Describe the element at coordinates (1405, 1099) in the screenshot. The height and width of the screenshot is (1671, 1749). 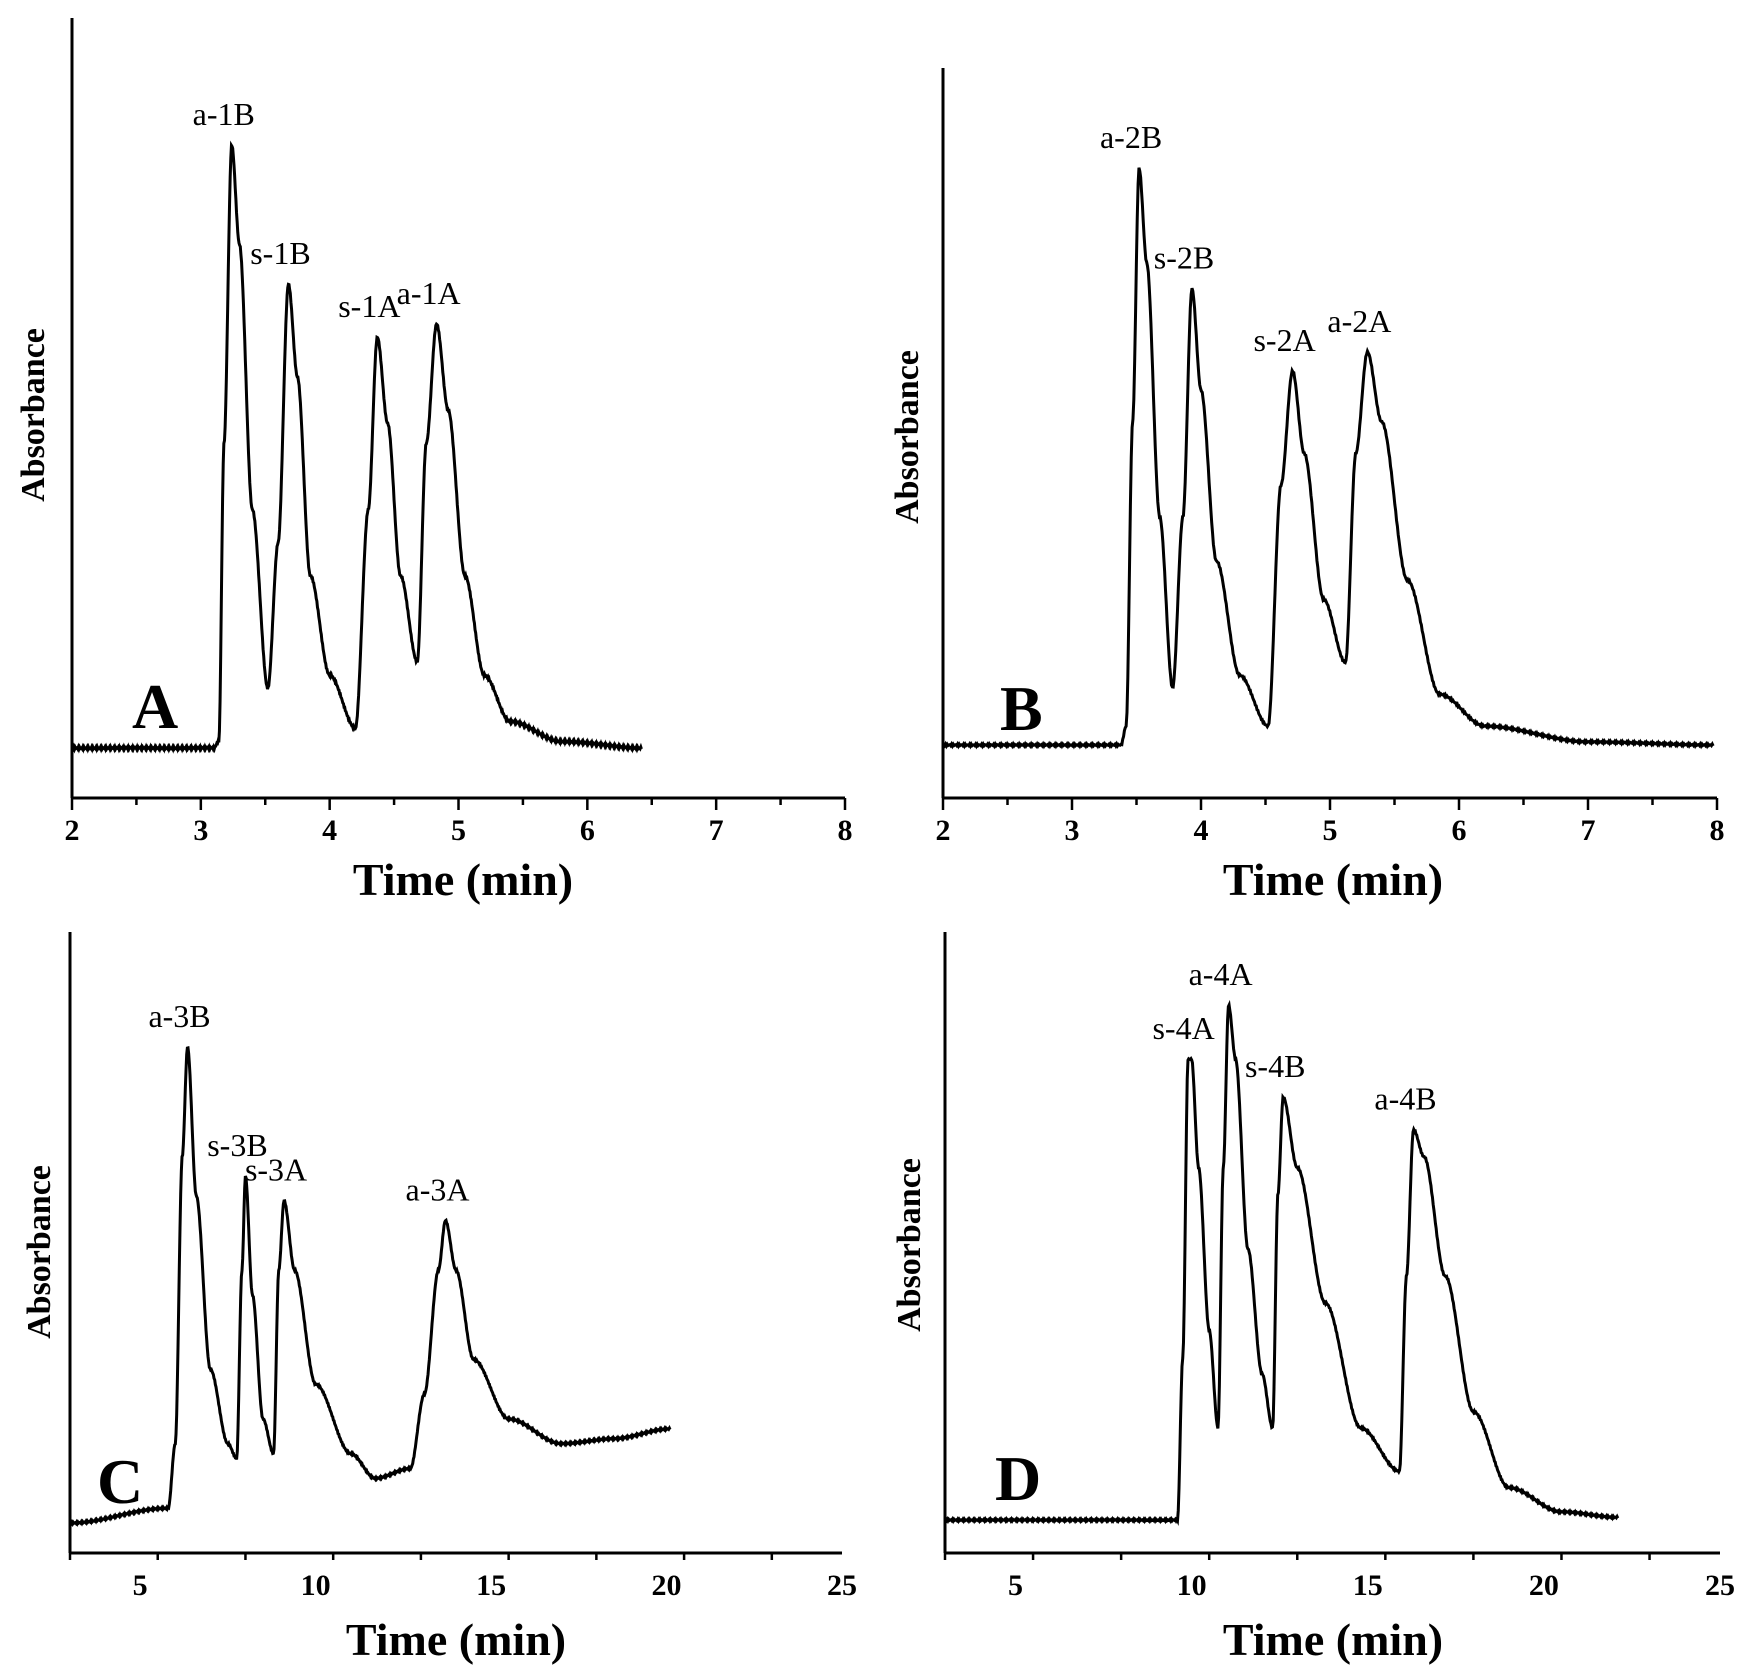
I see `peak-label-a-4b: a-4B` at that location.